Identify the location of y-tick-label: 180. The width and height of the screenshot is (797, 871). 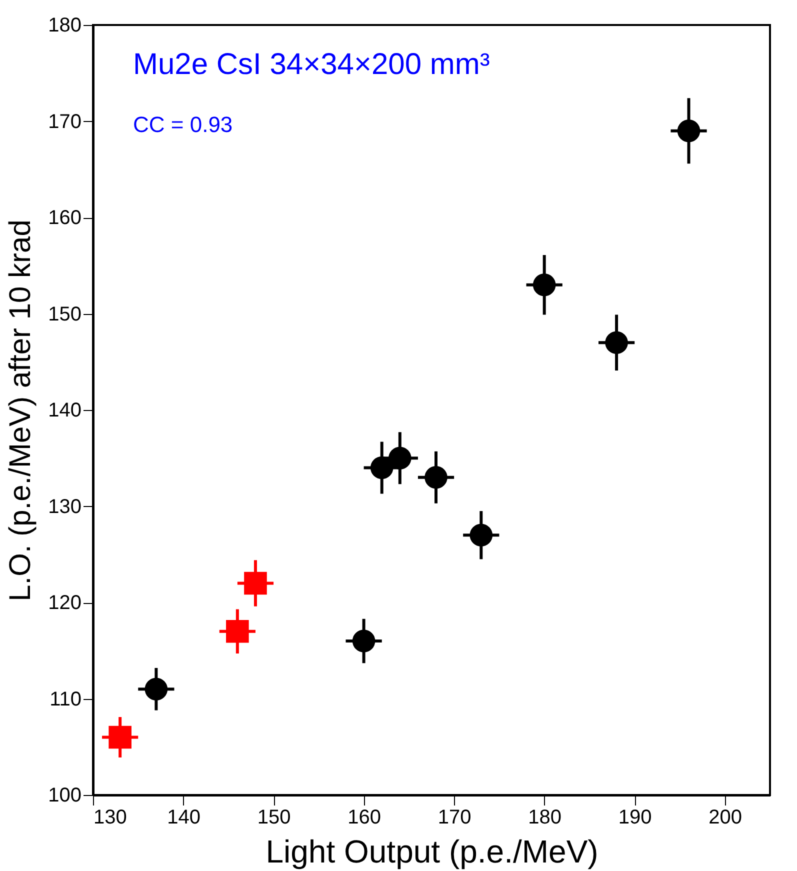
(65, 25).